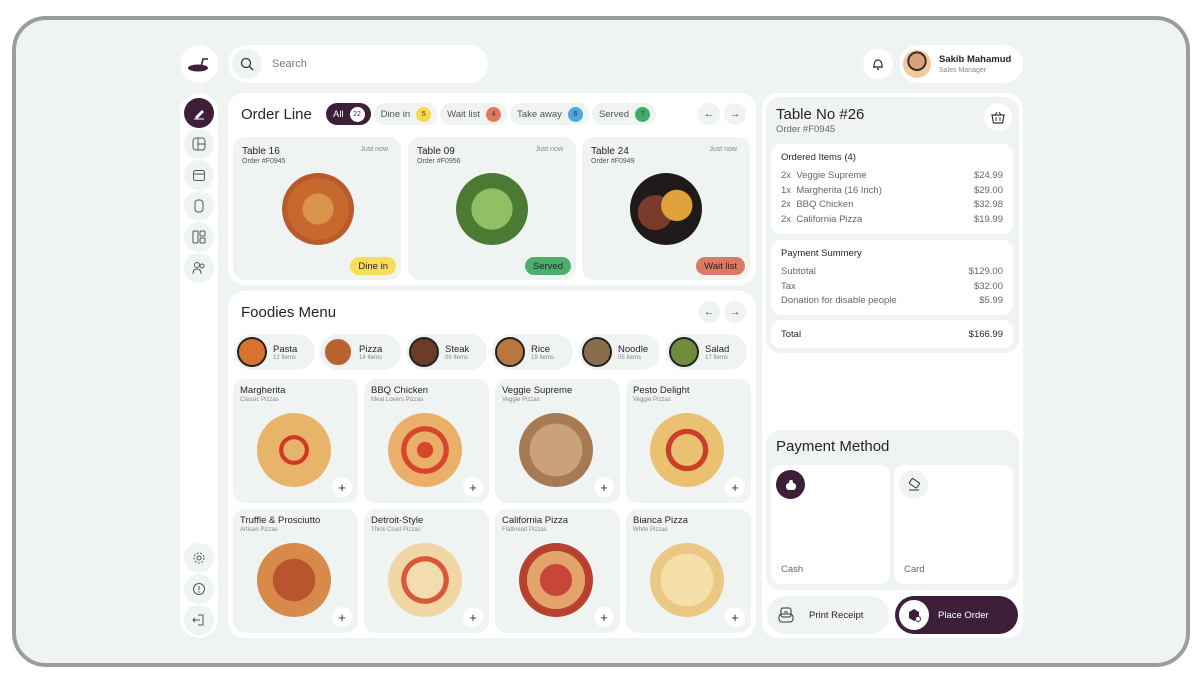 The width and height of the screenshot is (1202, 684). What do you see at coordinates (549, 114) in the screenshot?
I see `filter-take-away: Take away 6` at bounding box center [549, 114].